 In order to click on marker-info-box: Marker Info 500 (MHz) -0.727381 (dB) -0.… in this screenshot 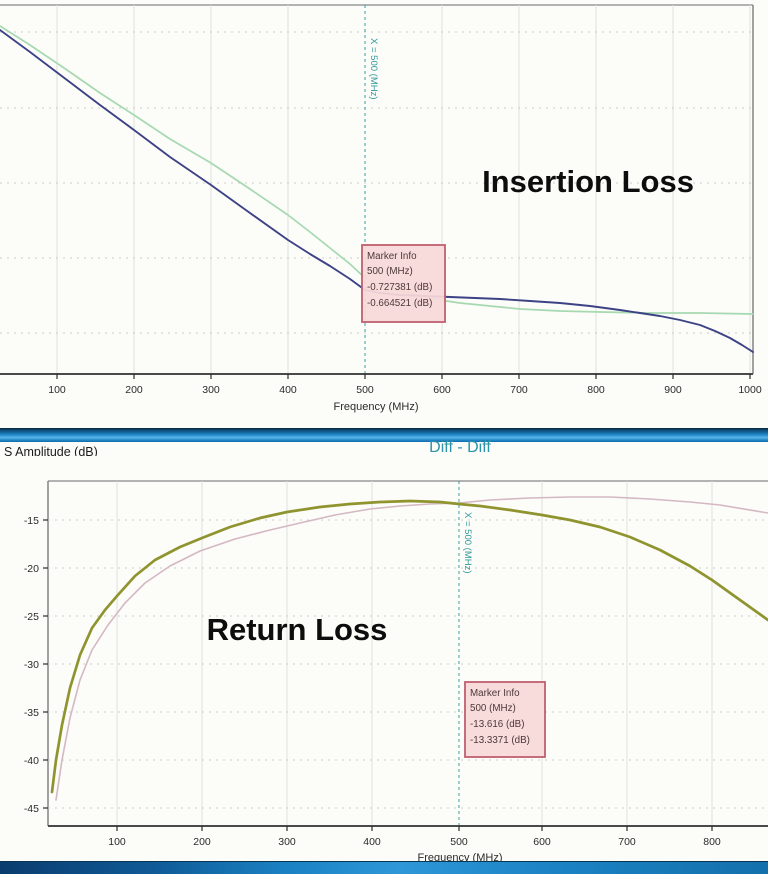, I will do `click(403, 283)`.